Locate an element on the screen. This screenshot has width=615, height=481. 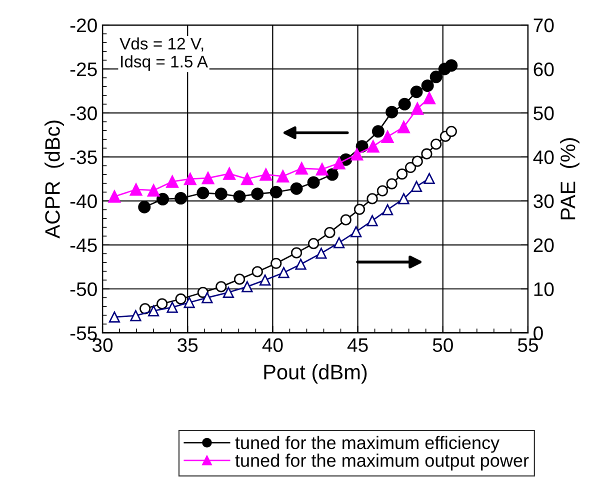
y2-tick-label: 10 is located at coordinates (544, 289).